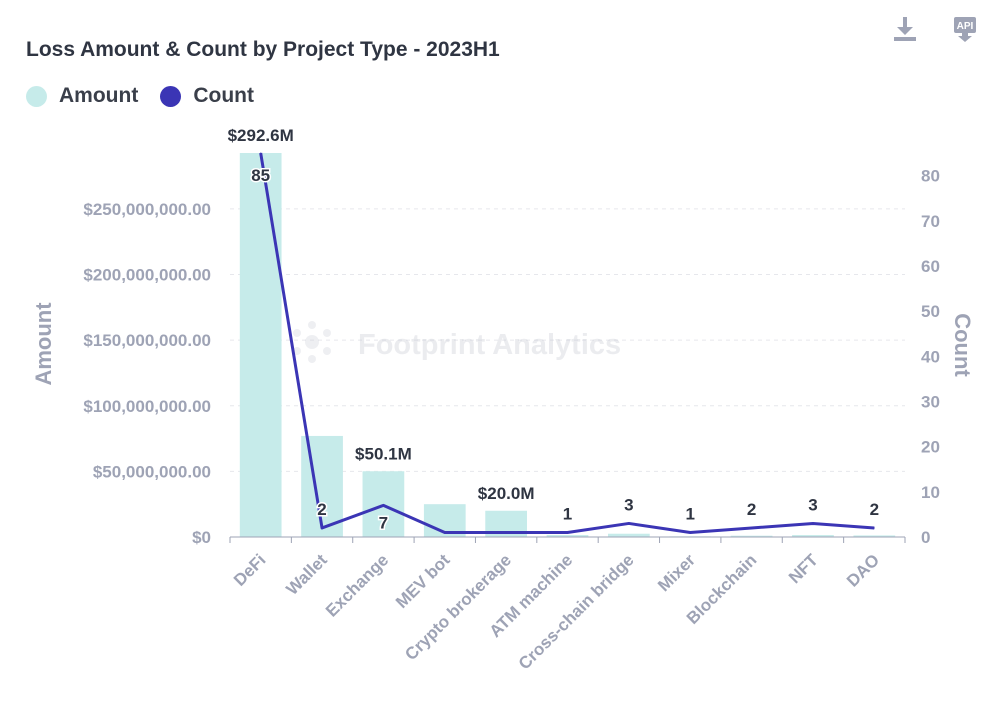  Describe the element at coordinates (147, 406) in the screenshot. I see `y-tick-label: $100,000,000.00` at that location.